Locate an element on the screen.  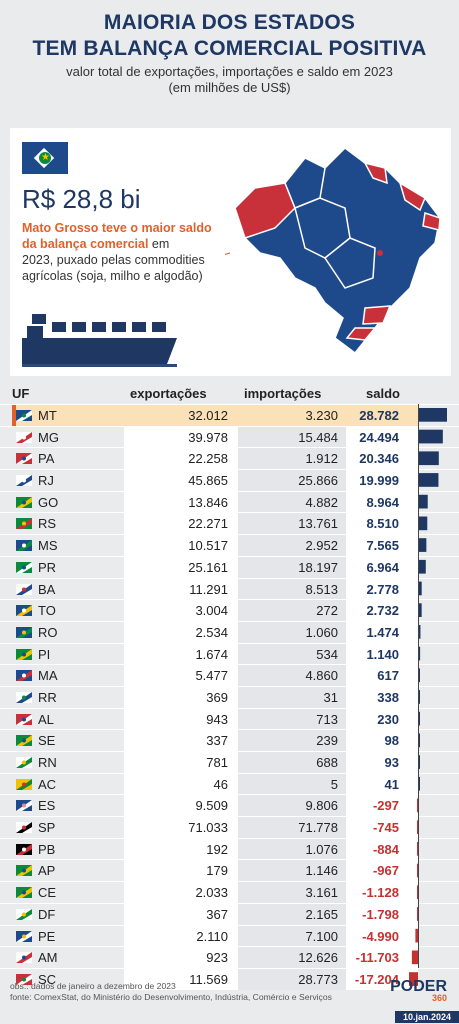
cell-exp: 39.978 is located at coordinates (208, 437).